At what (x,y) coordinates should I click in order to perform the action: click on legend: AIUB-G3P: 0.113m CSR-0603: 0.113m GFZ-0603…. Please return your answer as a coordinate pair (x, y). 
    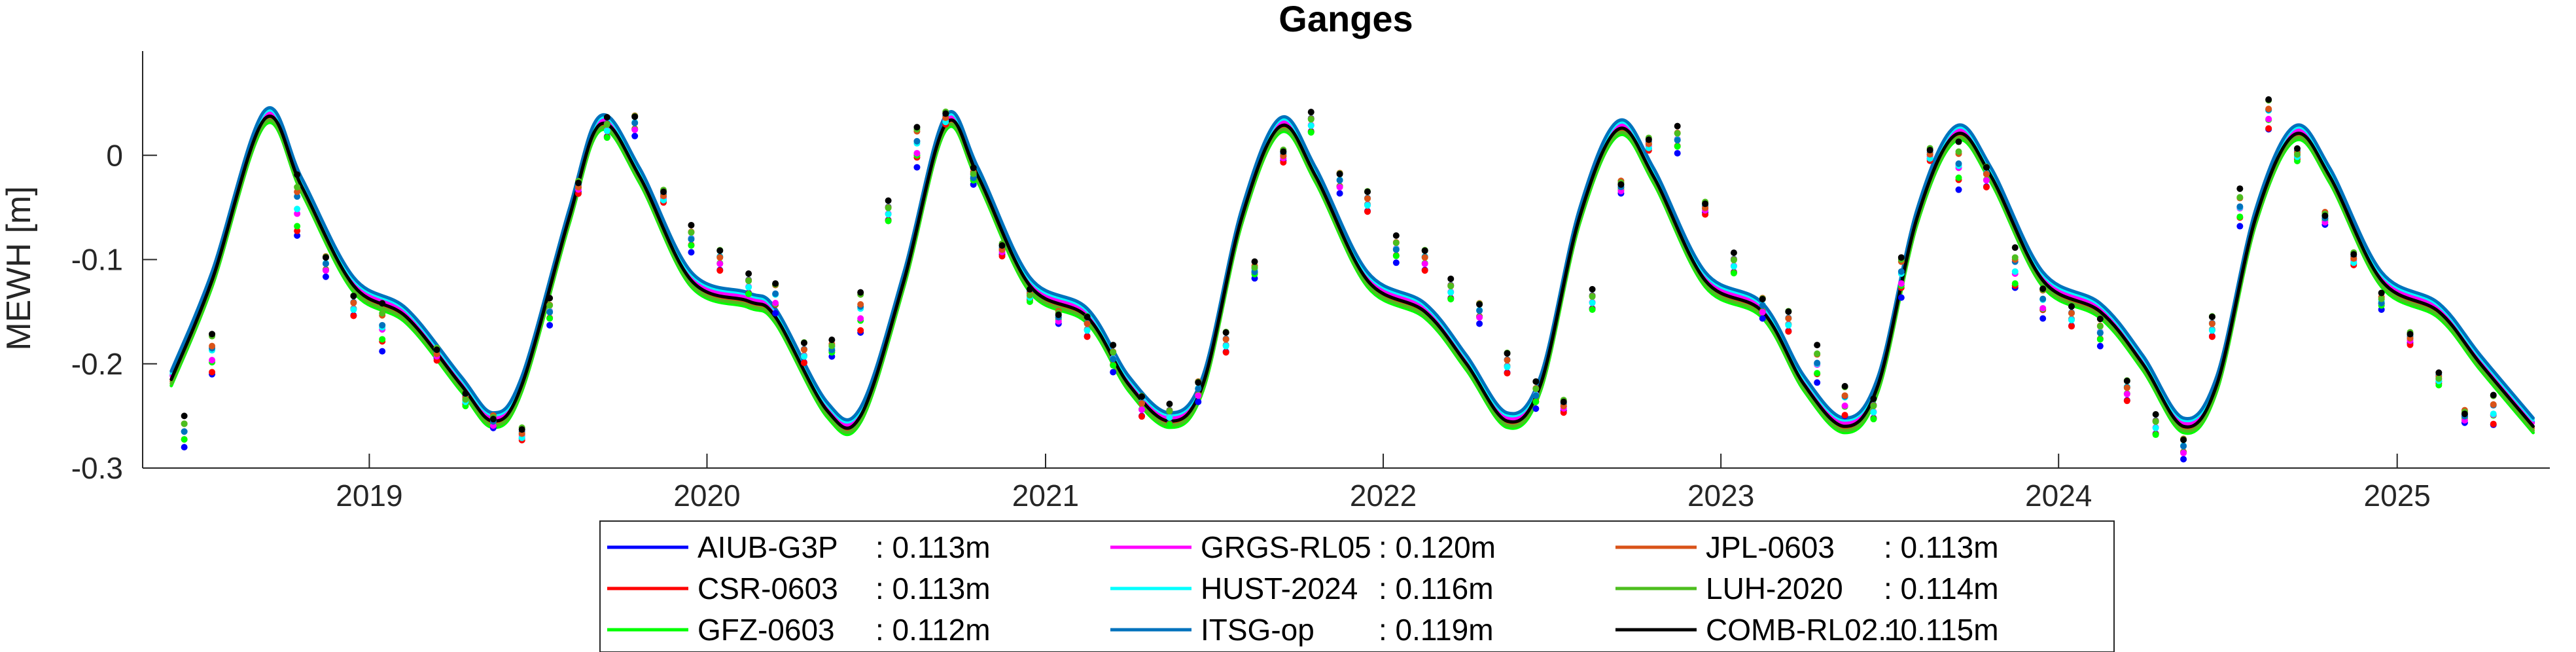
    Looking at the image, I should click on (1357, 586).